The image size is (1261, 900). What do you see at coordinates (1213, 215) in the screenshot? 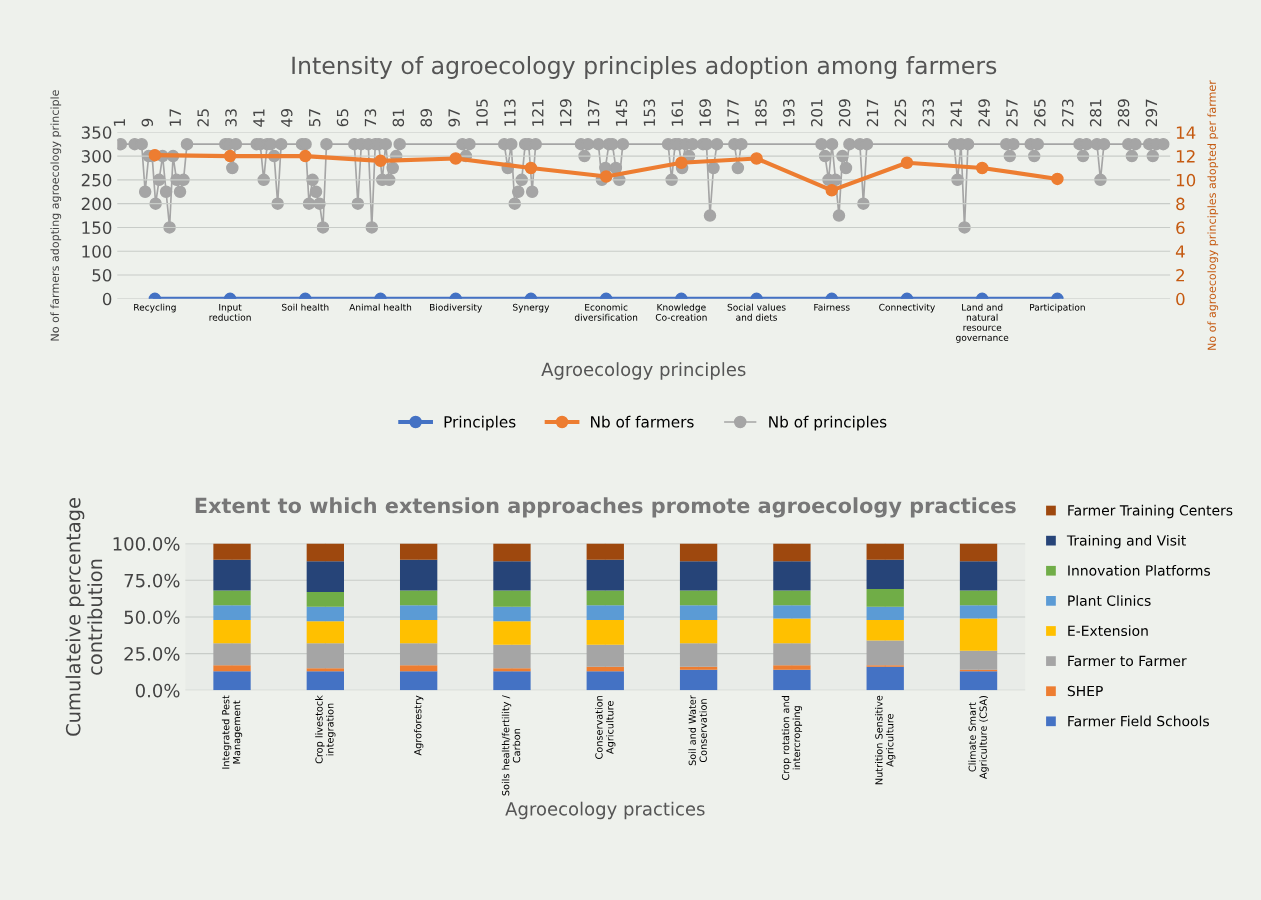
I see `y-axis-title: No of agroecology principles adopted per farmer` at bounding box center [1213, 215].